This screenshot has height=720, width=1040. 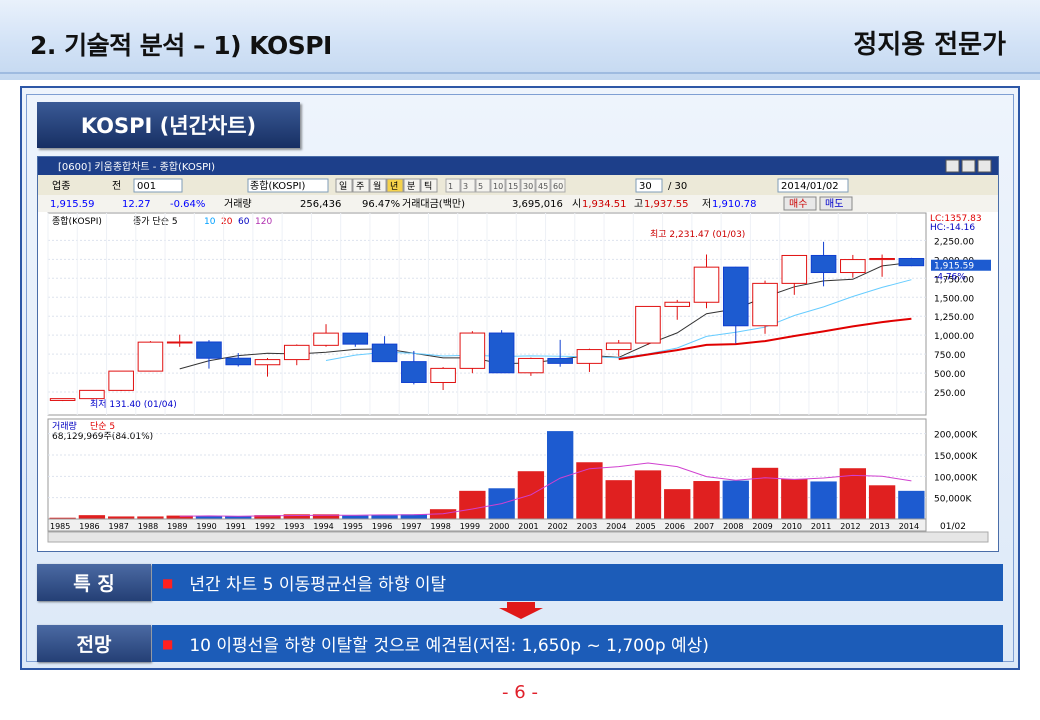 What do you see at coordinates (956, 219) in the screenshot?
I see `lc-label: LC:1357.83` at bounding box center [956, 219].